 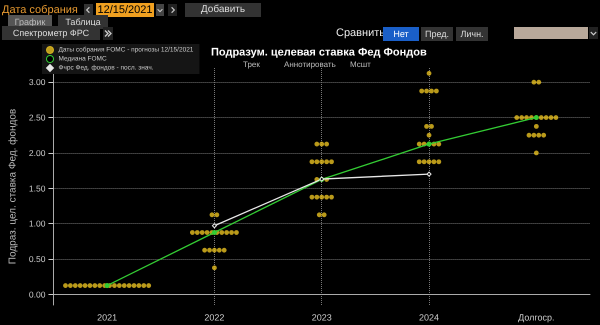 I want to click on text: Добавить, so click(x=223, y=10).